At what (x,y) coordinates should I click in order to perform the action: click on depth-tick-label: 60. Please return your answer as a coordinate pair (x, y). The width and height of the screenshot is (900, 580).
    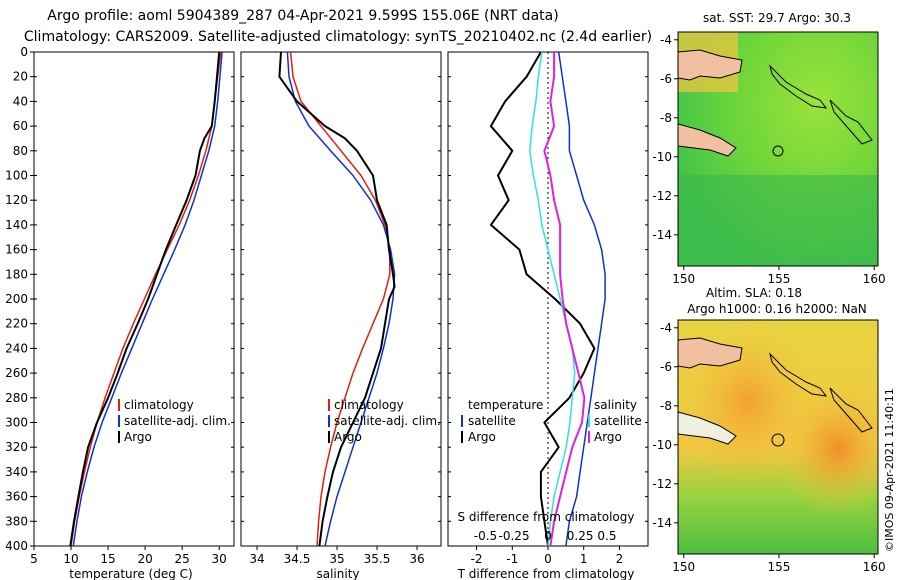
    Looking at the image, I should click on (20, 126).